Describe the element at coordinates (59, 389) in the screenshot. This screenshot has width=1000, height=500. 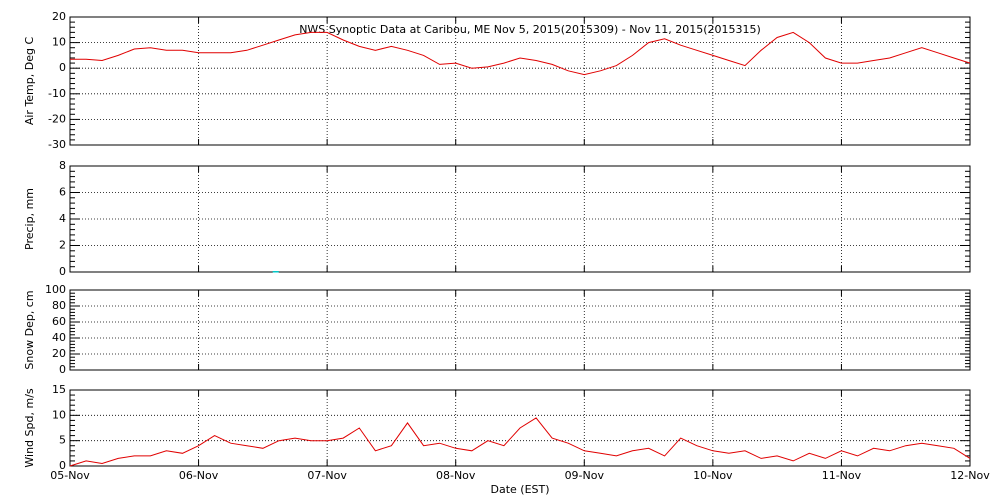
I see `y-tick-label: 15` at that location.